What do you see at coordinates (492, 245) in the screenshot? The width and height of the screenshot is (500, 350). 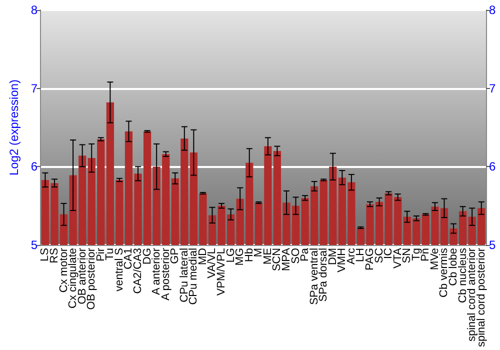 I see `y2-tick-label: 5` at bounding box center [492, 245].